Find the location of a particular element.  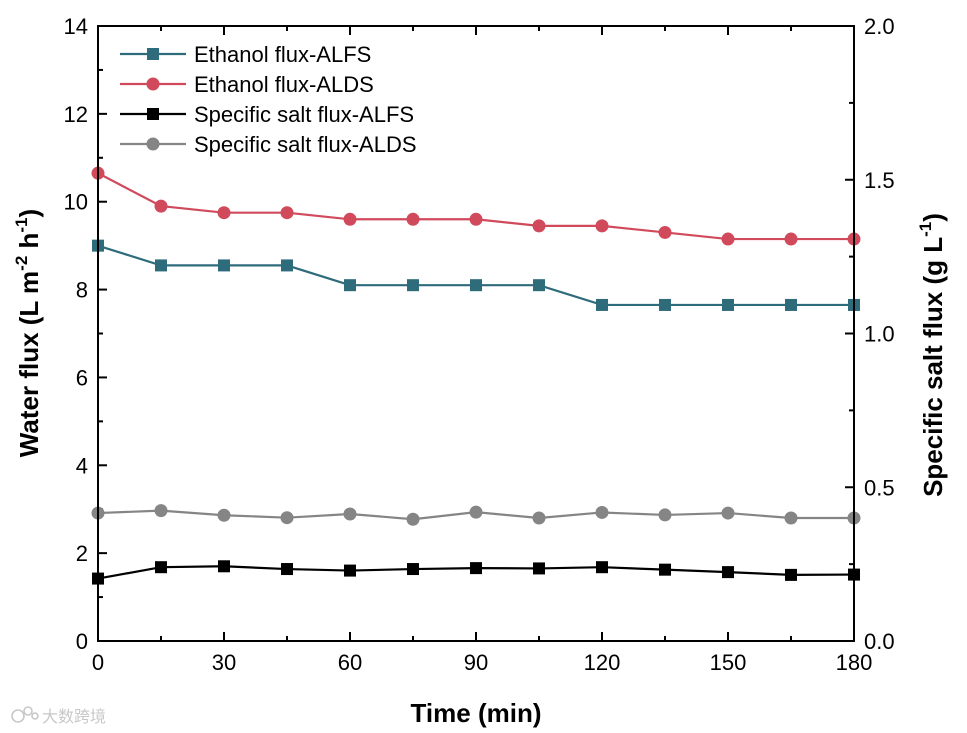

legend-item: Ethanol flux-ALFS is located at coordinates (245, 54).